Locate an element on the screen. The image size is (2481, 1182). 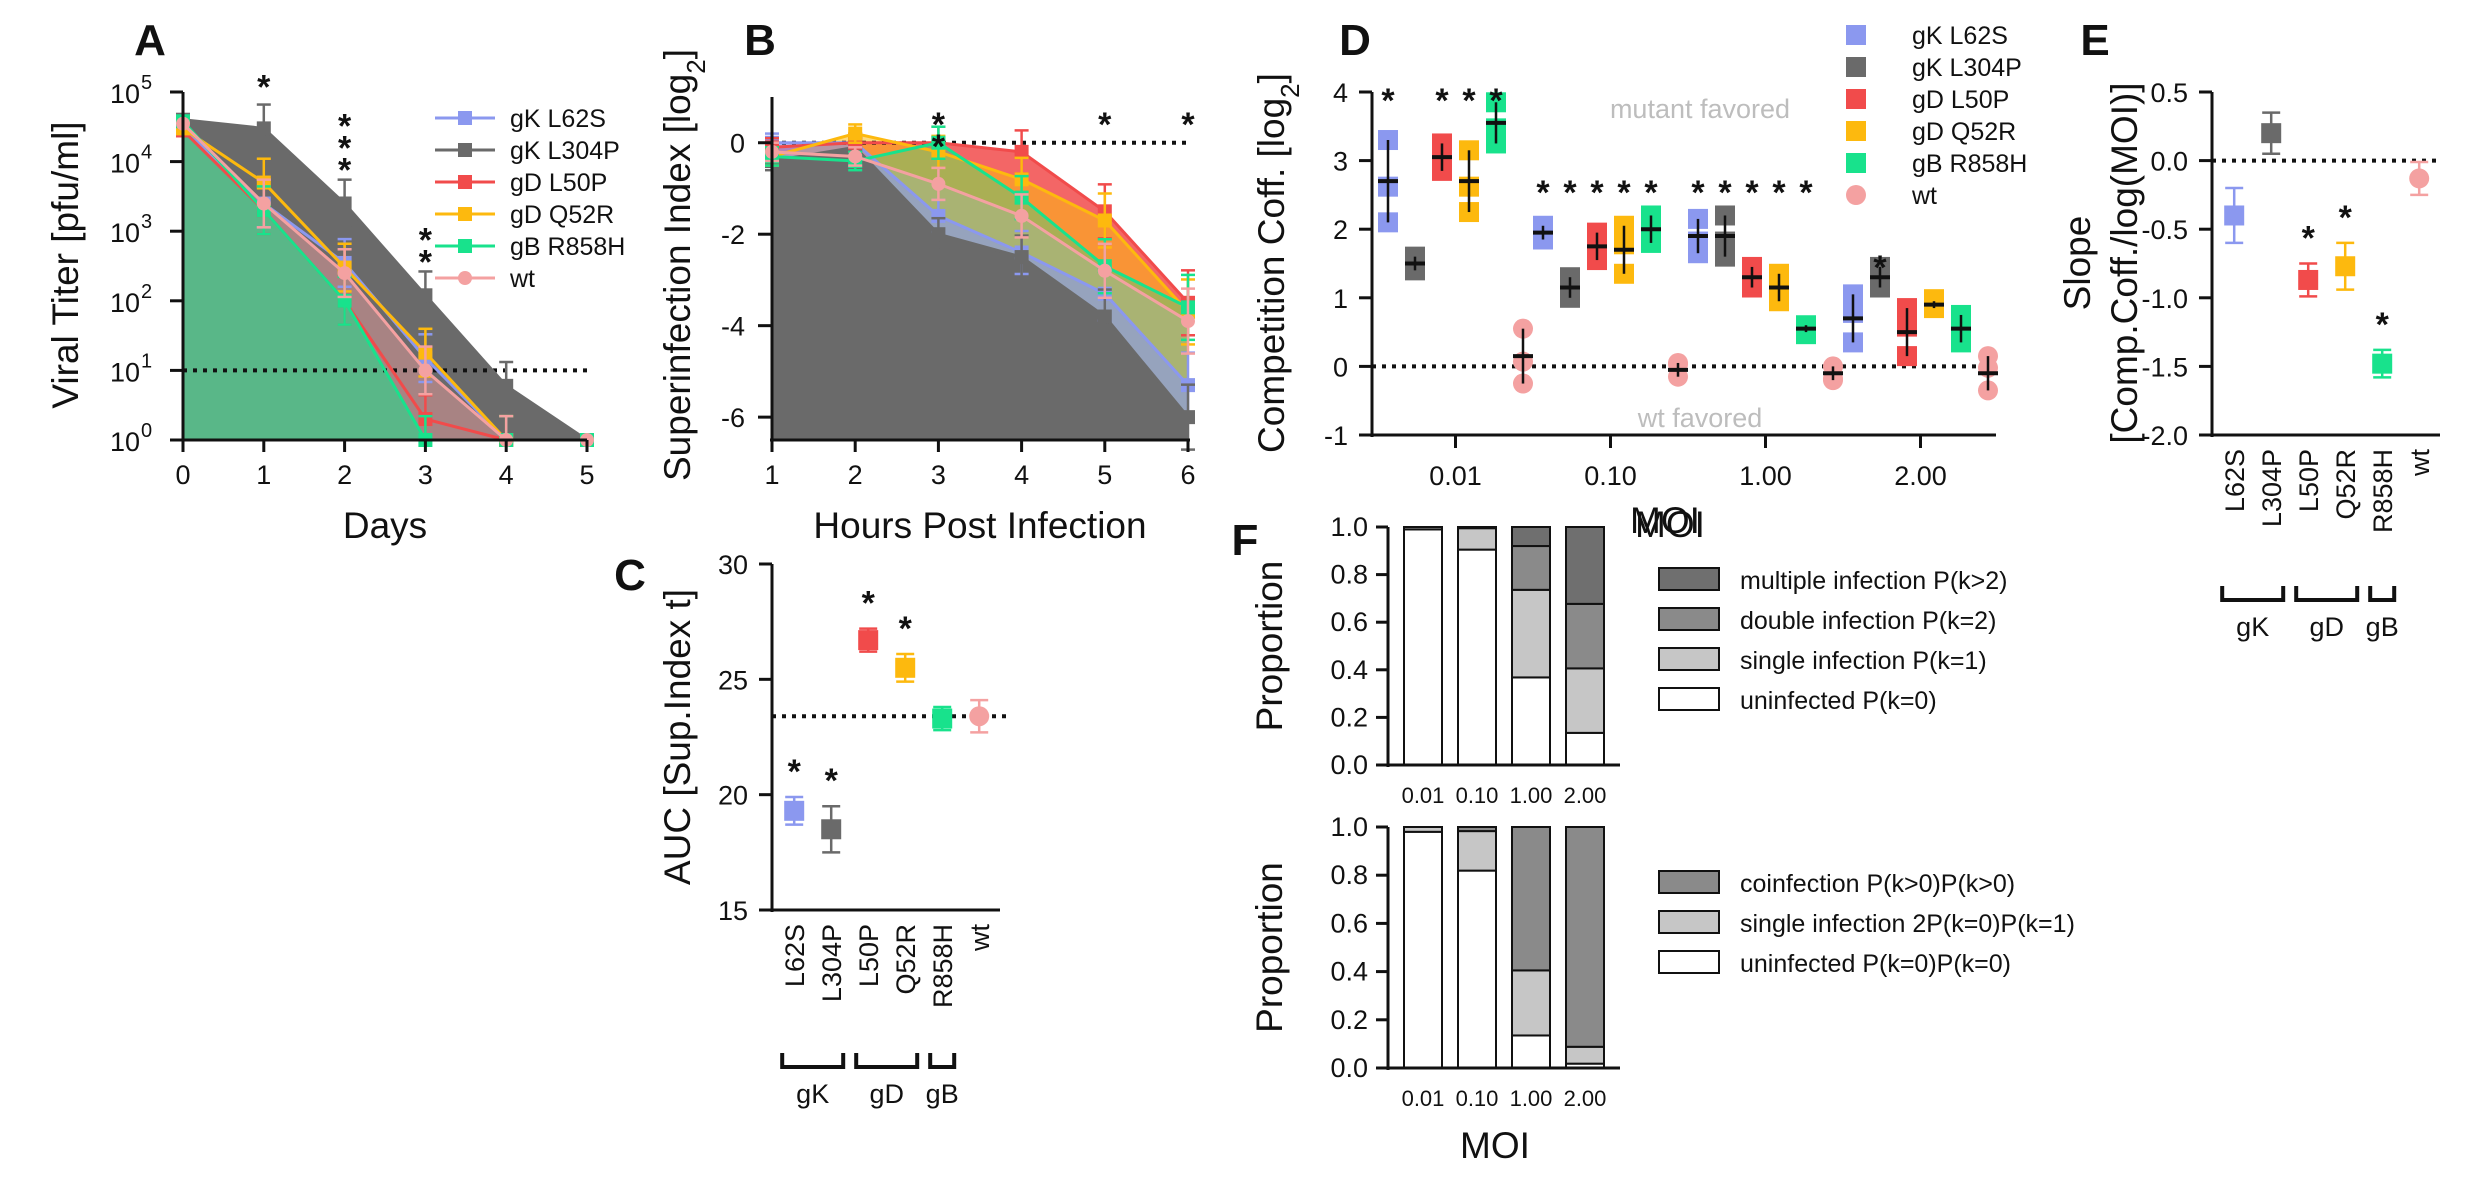
x-tick-label: 4 is located at coordinates (506, 475).